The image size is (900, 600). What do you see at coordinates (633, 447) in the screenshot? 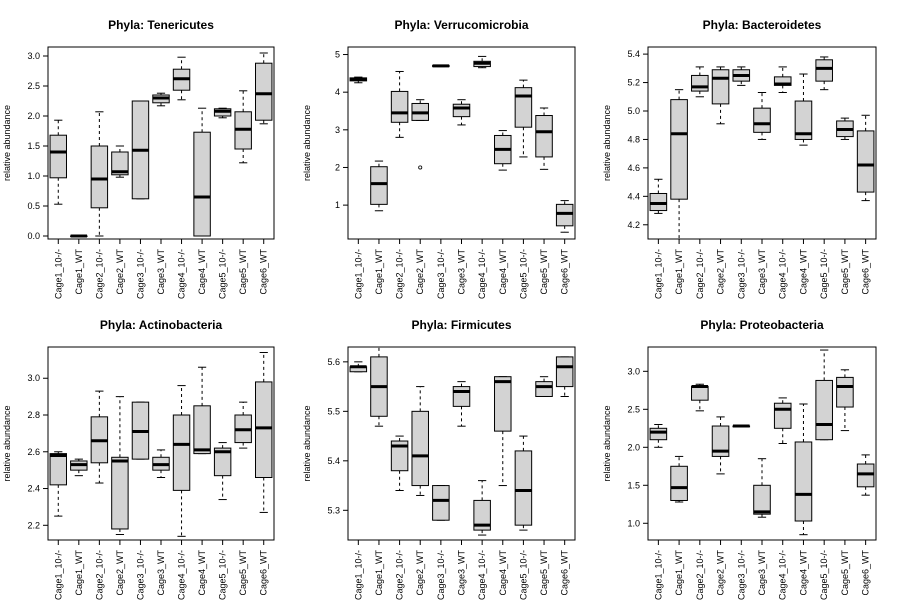
I see `y-tick-label: 2.0` at bounding box center [633, 447].